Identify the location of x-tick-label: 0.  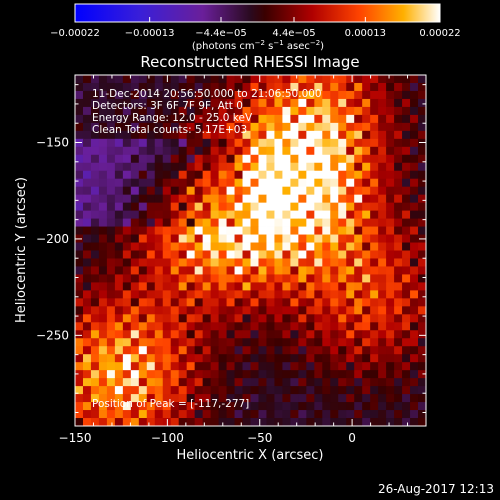
(352, 438).